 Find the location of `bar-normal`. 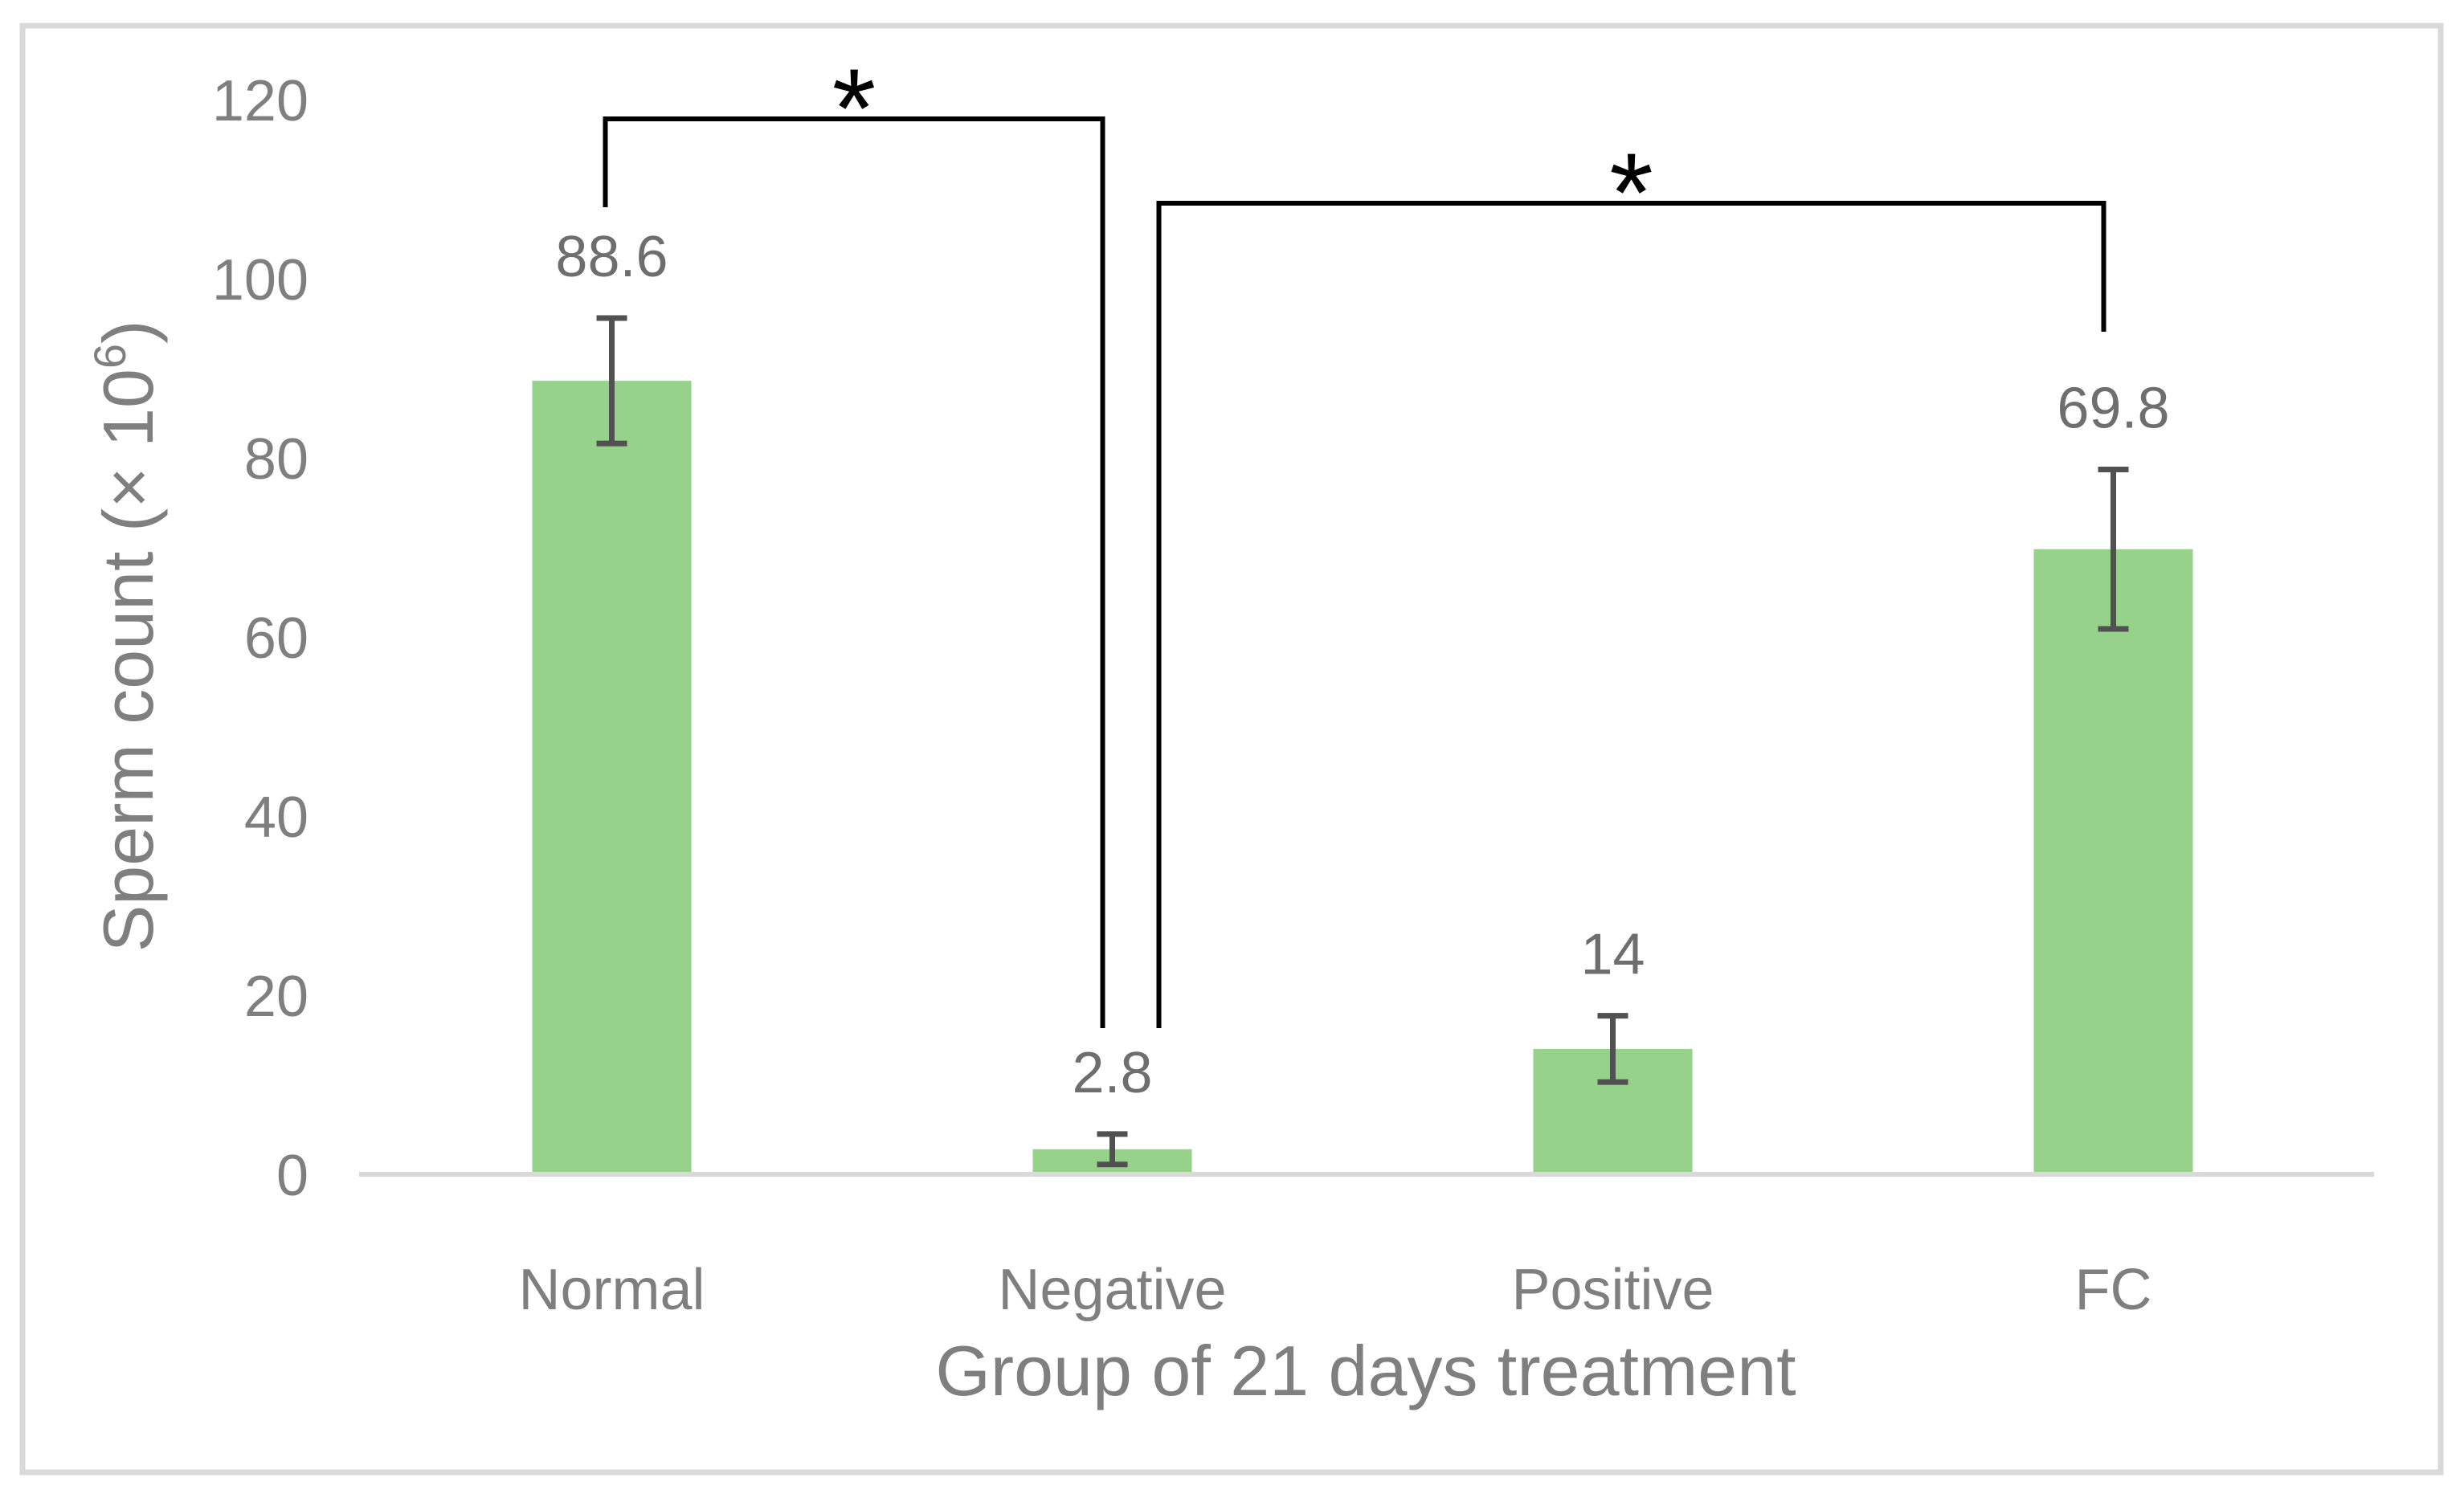

bar-normal is located at coordinates (612, 778).